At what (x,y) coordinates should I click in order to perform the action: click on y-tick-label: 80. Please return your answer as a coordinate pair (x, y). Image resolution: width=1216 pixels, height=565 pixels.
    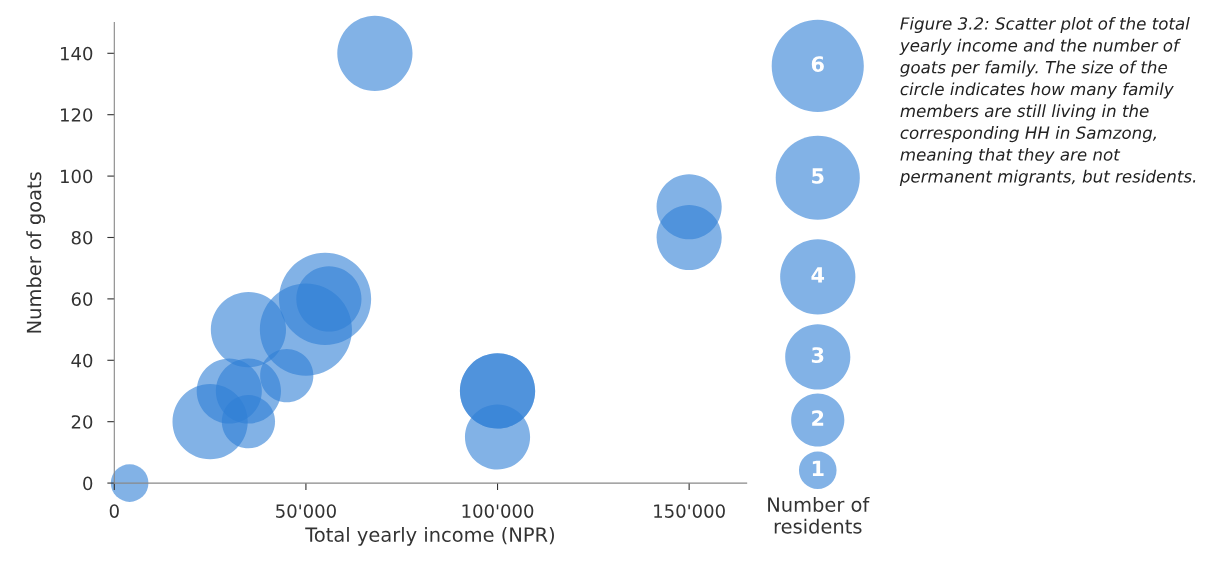
    Looking at the image, I should click on (82, 237).